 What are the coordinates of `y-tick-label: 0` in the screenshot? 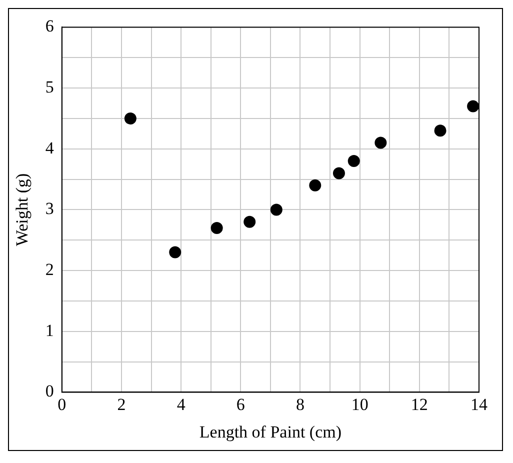 It's located at (49, 391).